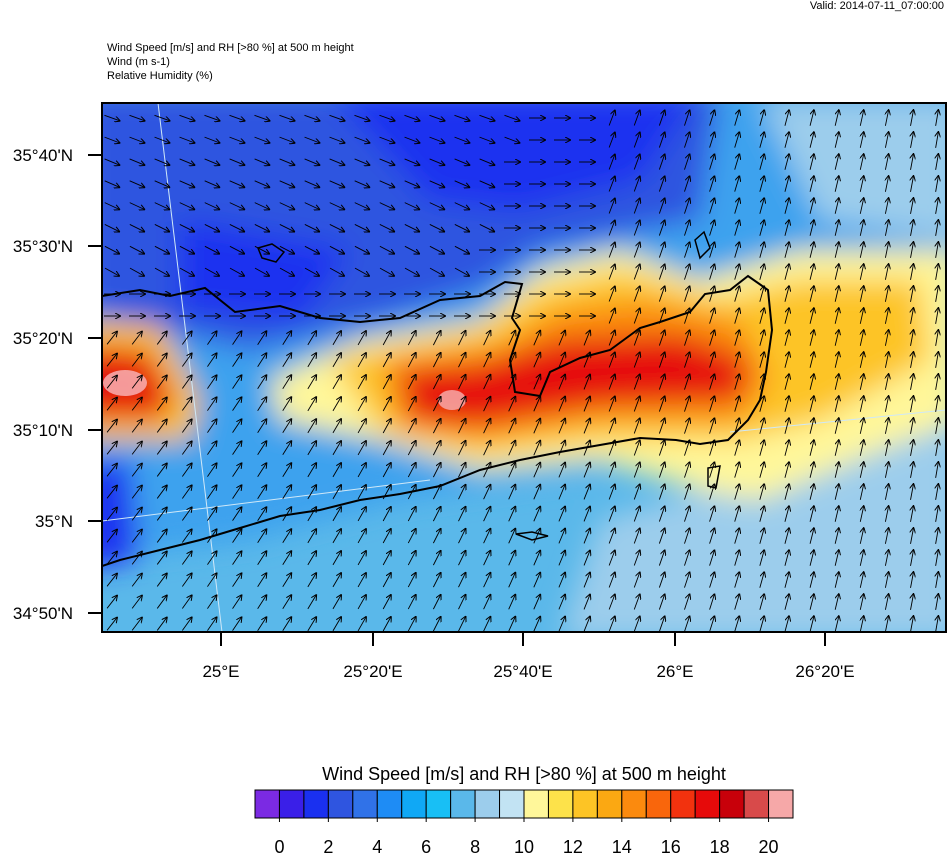  Describe the element at coordinates (372, 671) in the screenshot. I see `lon-label: 25°20'E` at that location.